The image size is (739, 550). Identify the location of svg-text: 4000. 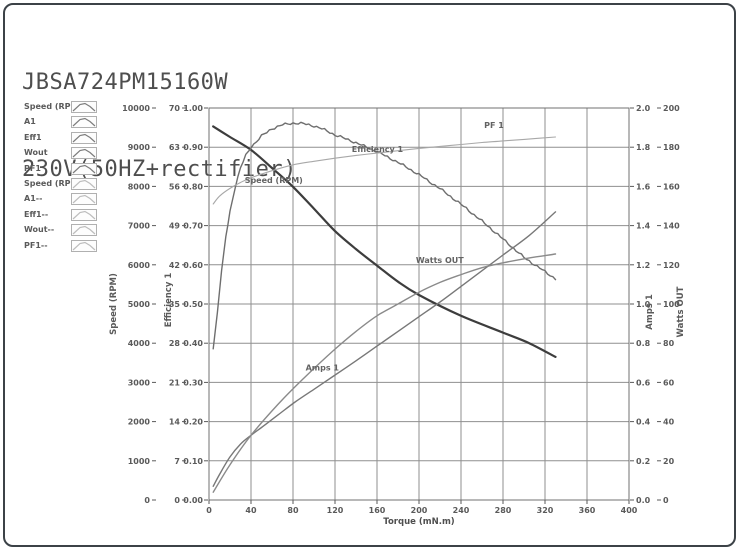
(139, 343).